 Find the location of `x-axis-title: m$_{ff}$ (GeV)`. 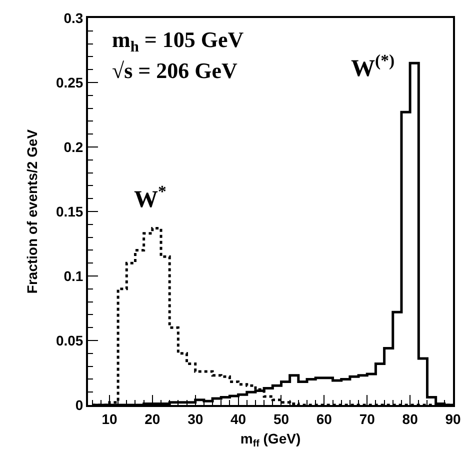

x-axis-title: m$_{ff}$ (GeV) is located at coordinates (270, 440).